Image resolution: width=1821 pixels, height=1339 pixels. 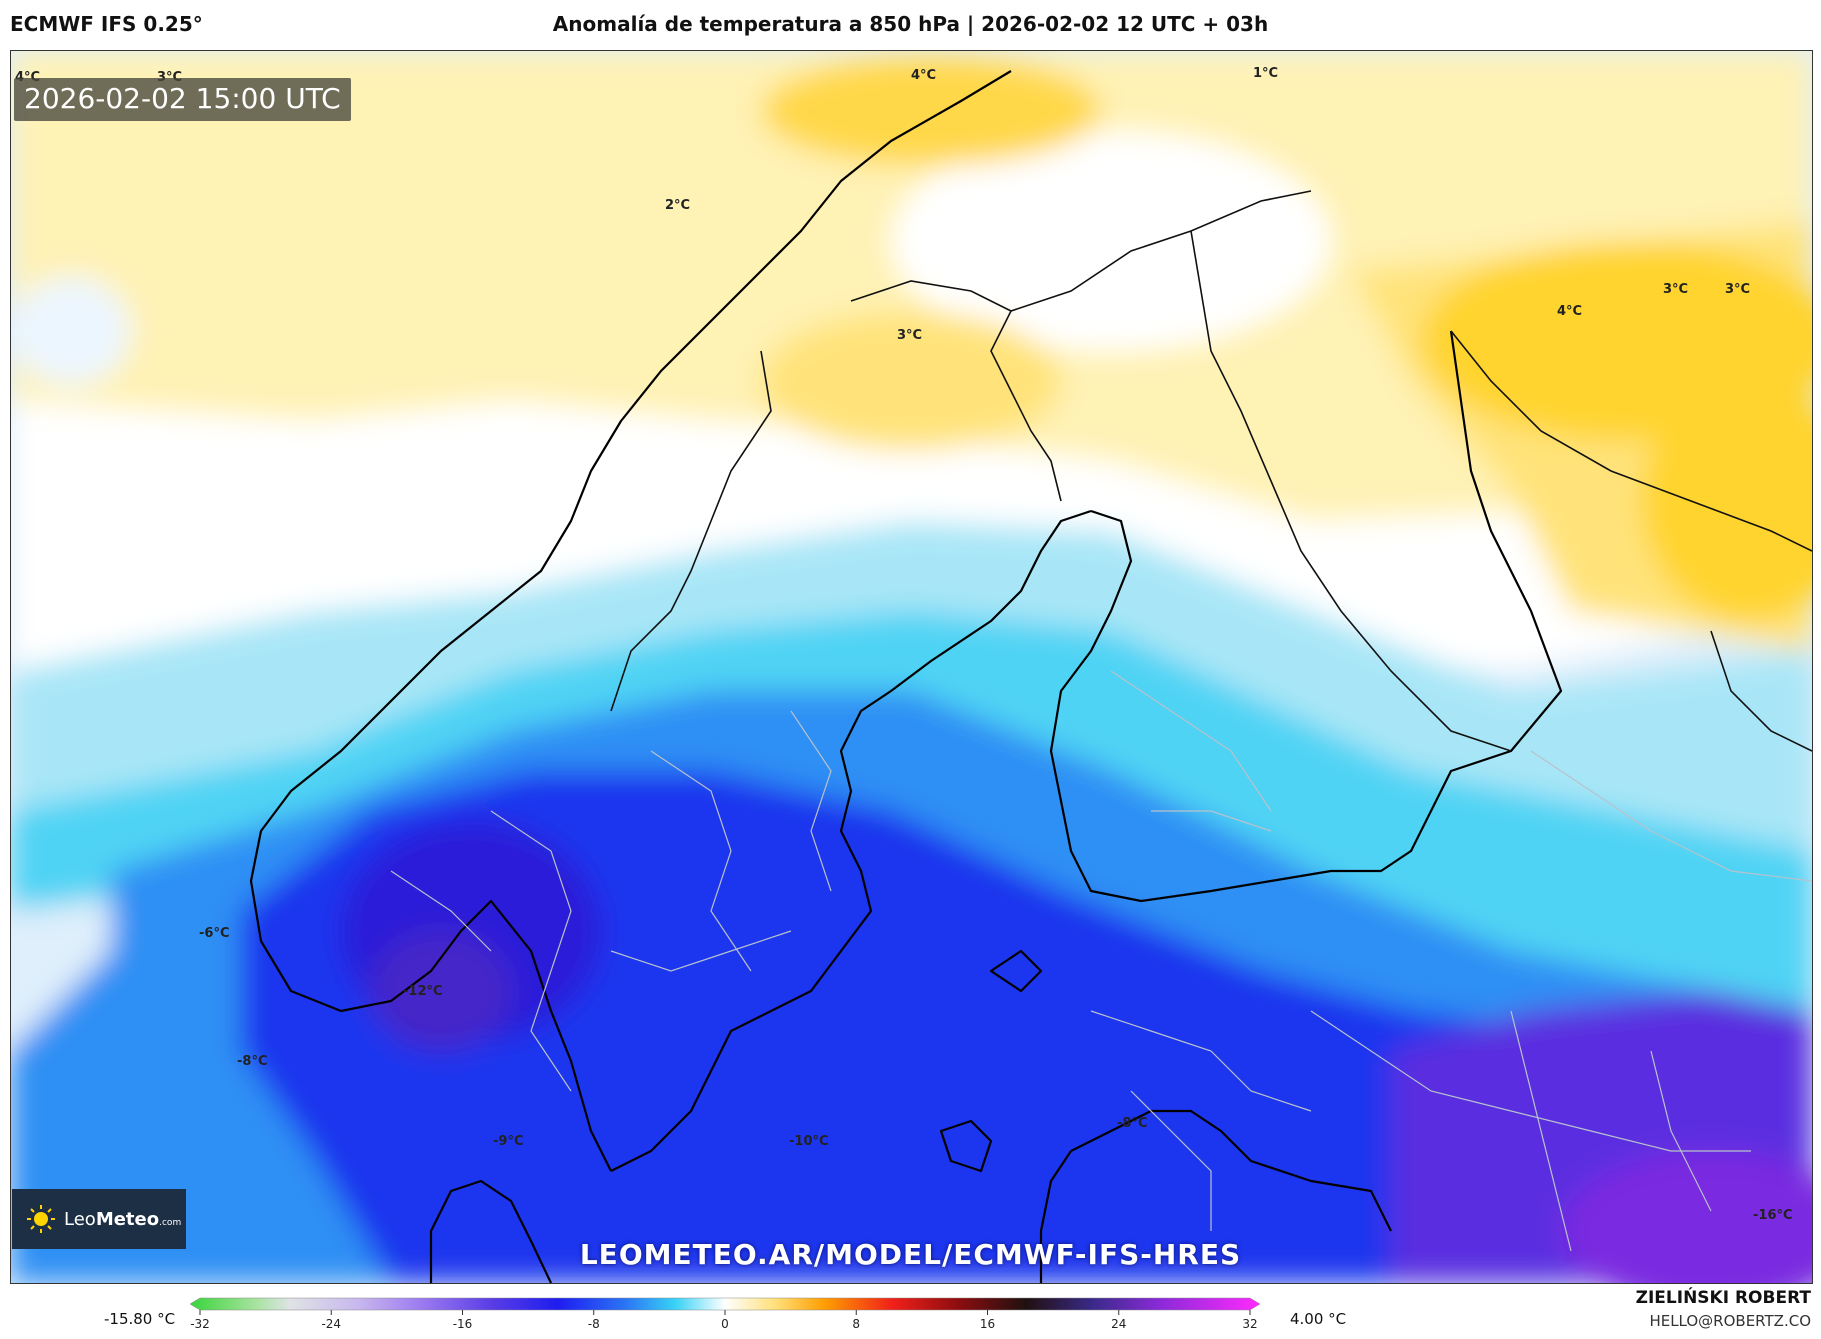 What do you see at coordinates (423, 991) in the screenshot?
I see `contour-label: -12°C` at bounding box center [423, 991].